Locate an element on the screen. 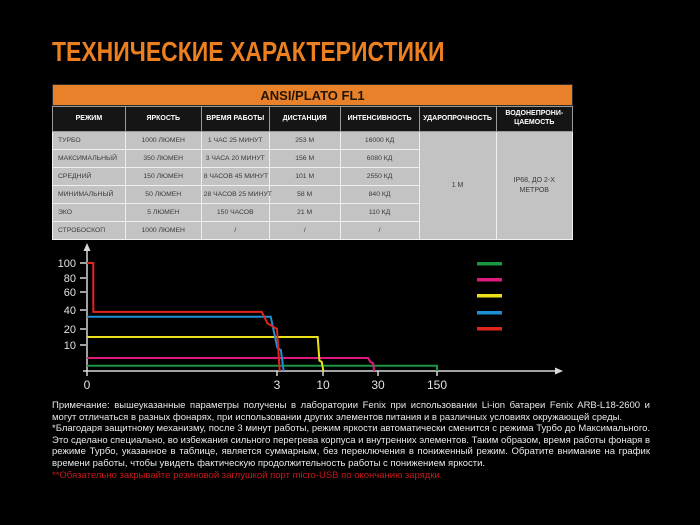  y-tick-label: 60 is located at coordinates (70, 293).